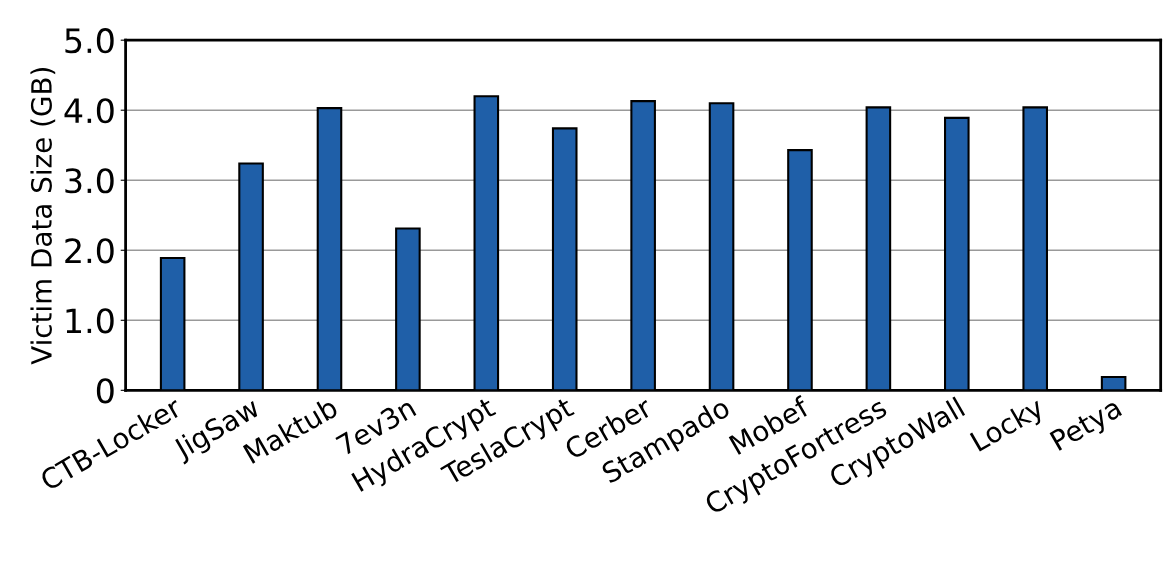 The height and width of the screenshot is (574, 1163). What do you see at coordinates (89, 41) in the screenshot?
I see `y-tick-label: 5.0` at bounding box center [89, 41].